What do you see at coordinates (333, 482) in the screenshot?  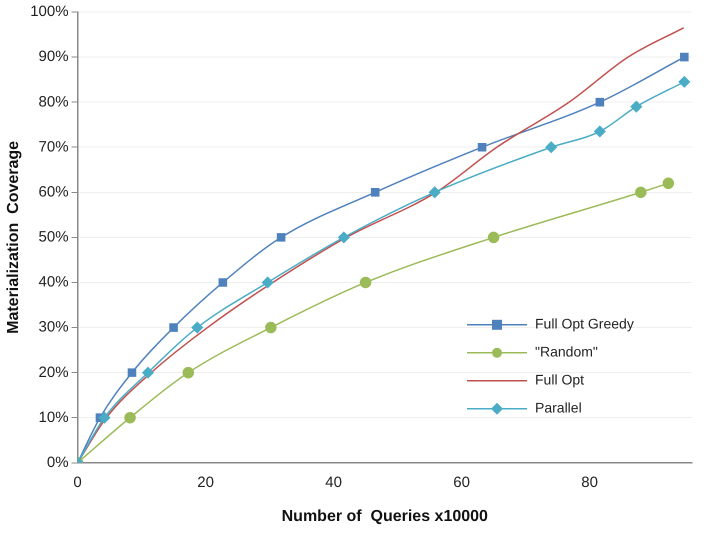 I see `x-tick-label: 40` at bounding box center [333, 482].